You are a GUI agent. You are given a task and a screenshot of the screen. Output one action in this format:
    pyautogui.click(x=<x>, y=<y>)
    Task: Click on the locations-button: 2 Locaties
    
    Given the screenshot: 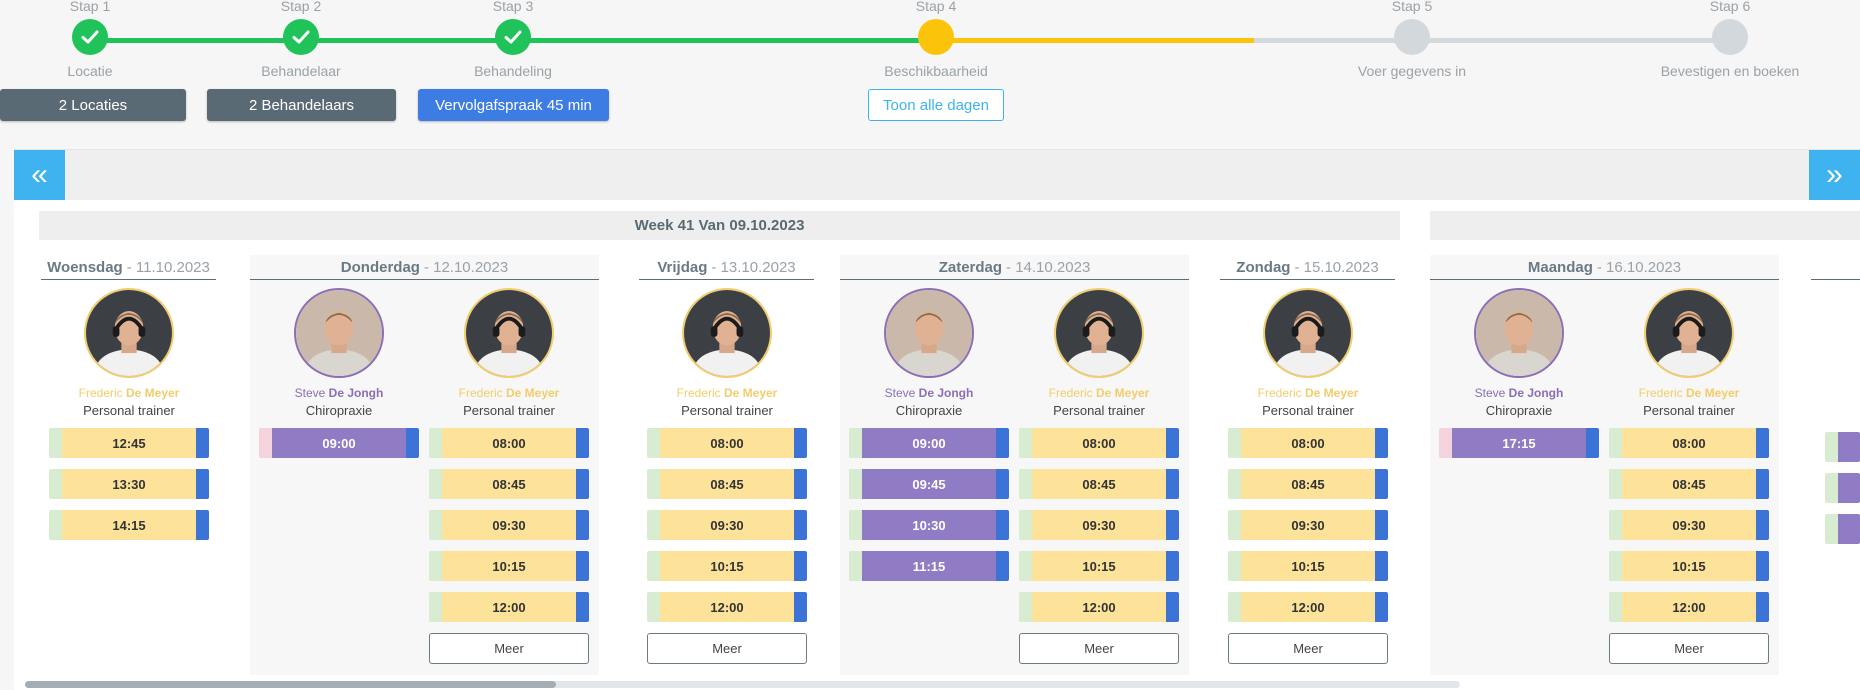 What is the action you would take?
    pyautogui.click(x=93, y=105)
    